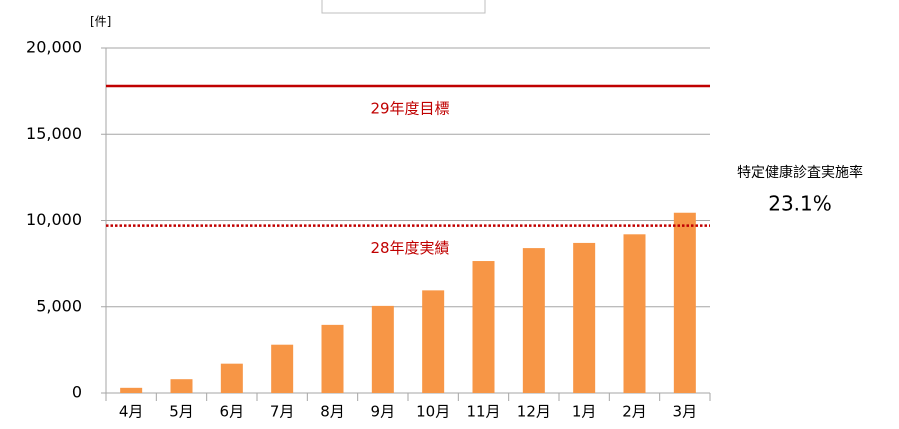  Describe the element at coordinates (181, 412) in the screenshot. I see `x-tick-label: 5月` at that location.